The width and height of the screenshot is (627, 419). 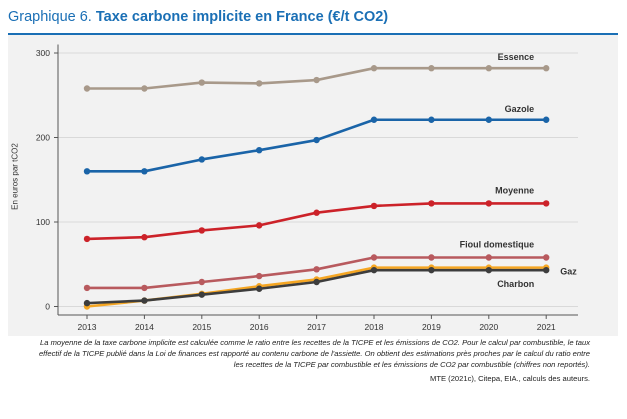 I want to click on data-point-fioul-domestique-2013, so click(x=87, y=288).